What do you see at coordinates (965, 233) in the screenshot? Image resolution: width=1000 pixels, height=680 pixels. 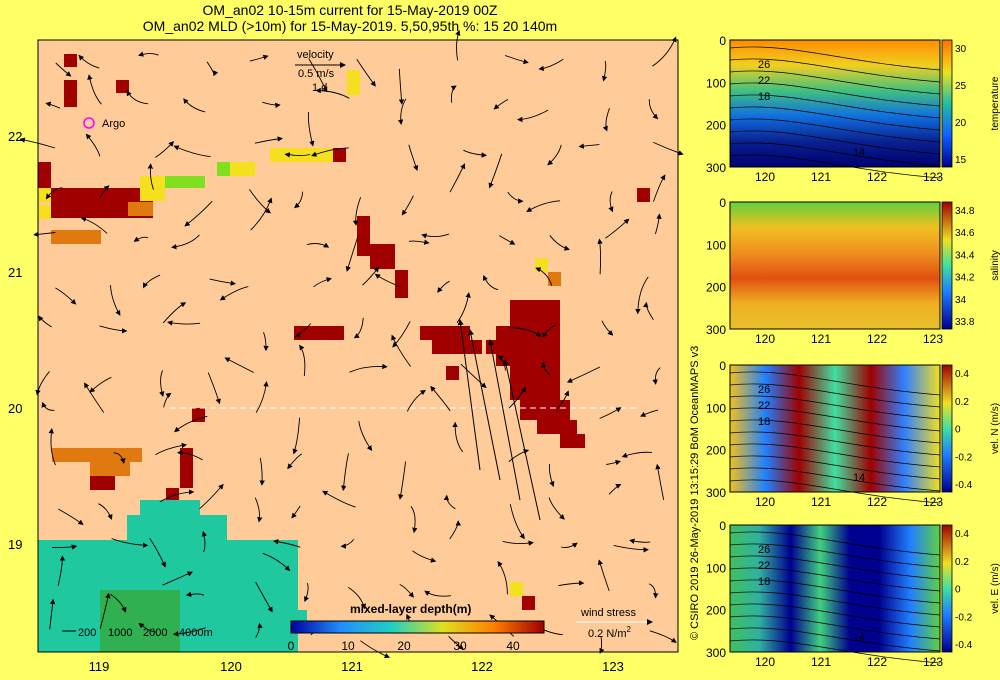 I see `colorbar-tick: 34.6` at bounding box center [965, 233].